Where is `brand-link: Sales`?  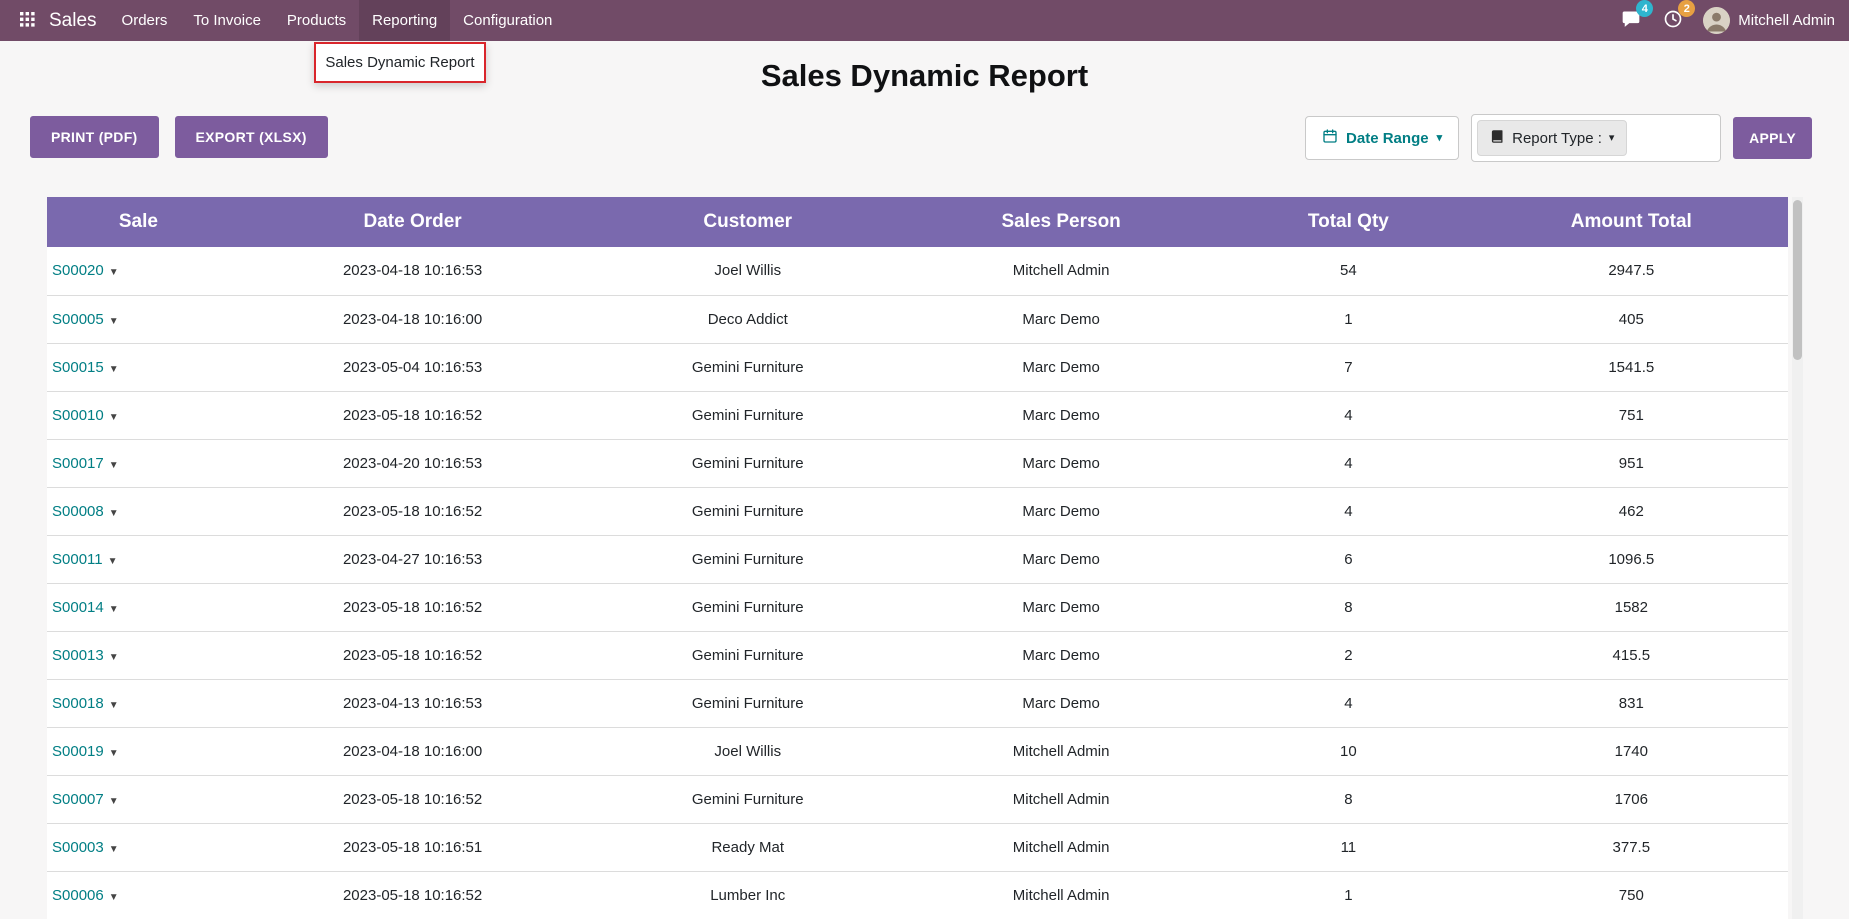 brand-link: Sales is located at coordinates (73, 20).